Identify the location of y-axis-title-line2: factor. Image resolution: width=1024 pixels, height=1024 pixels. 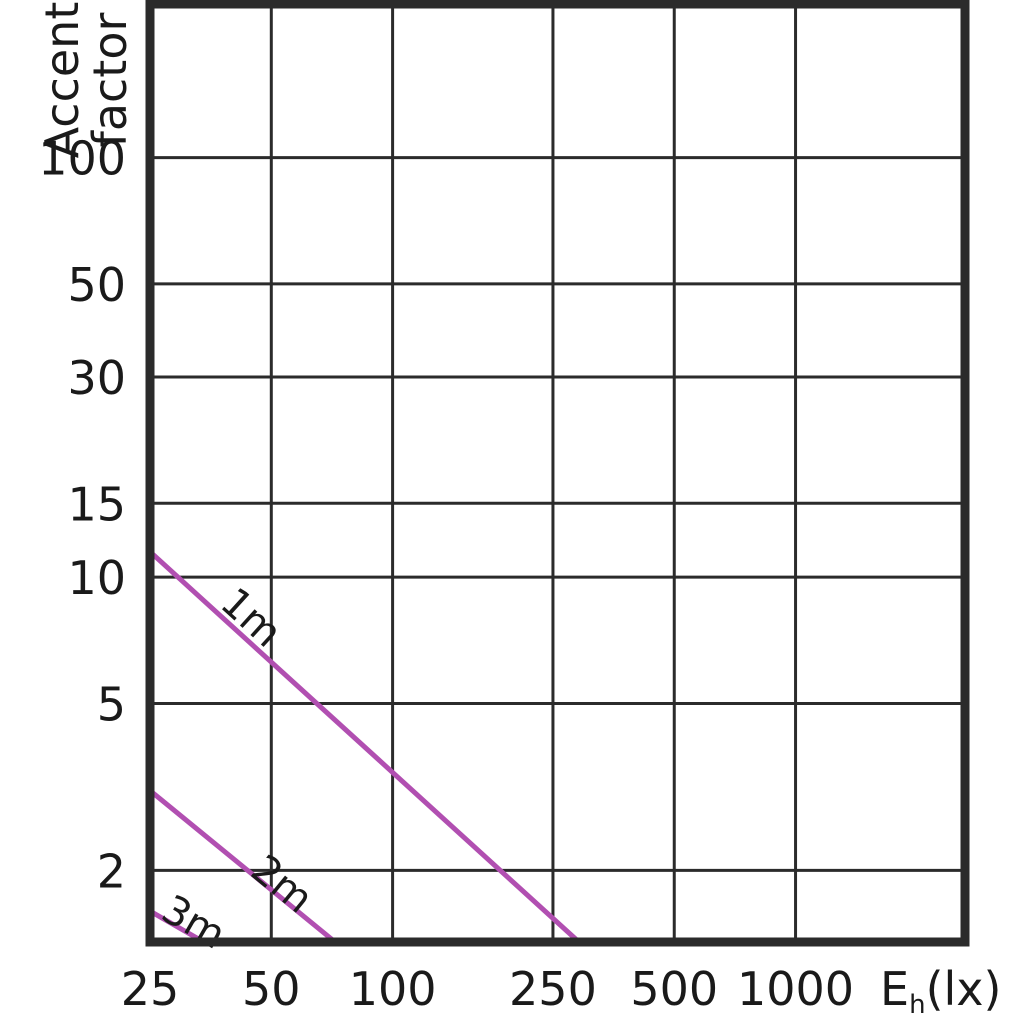
(110, 80).